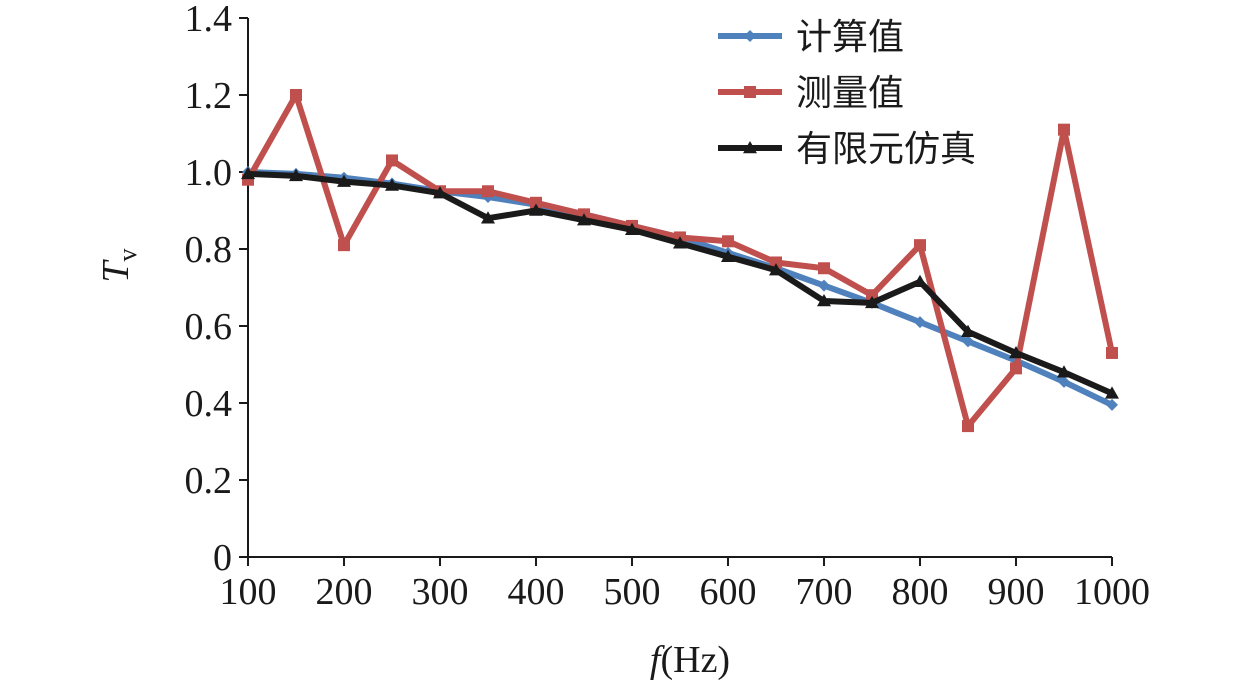 Image resolution: width=1260 pixels, height=682 pixels. Describe the element at coordinates (850, 37) in the screenshot. I see `legend-label: 计算值` at that location.